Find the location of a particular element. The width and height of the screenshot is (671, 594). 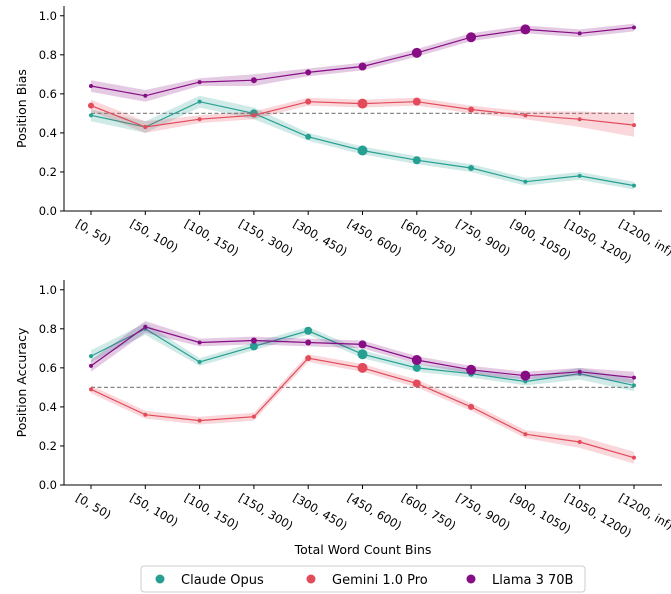

y-tick-label: 0.6 is located at coordinates (48, 368).